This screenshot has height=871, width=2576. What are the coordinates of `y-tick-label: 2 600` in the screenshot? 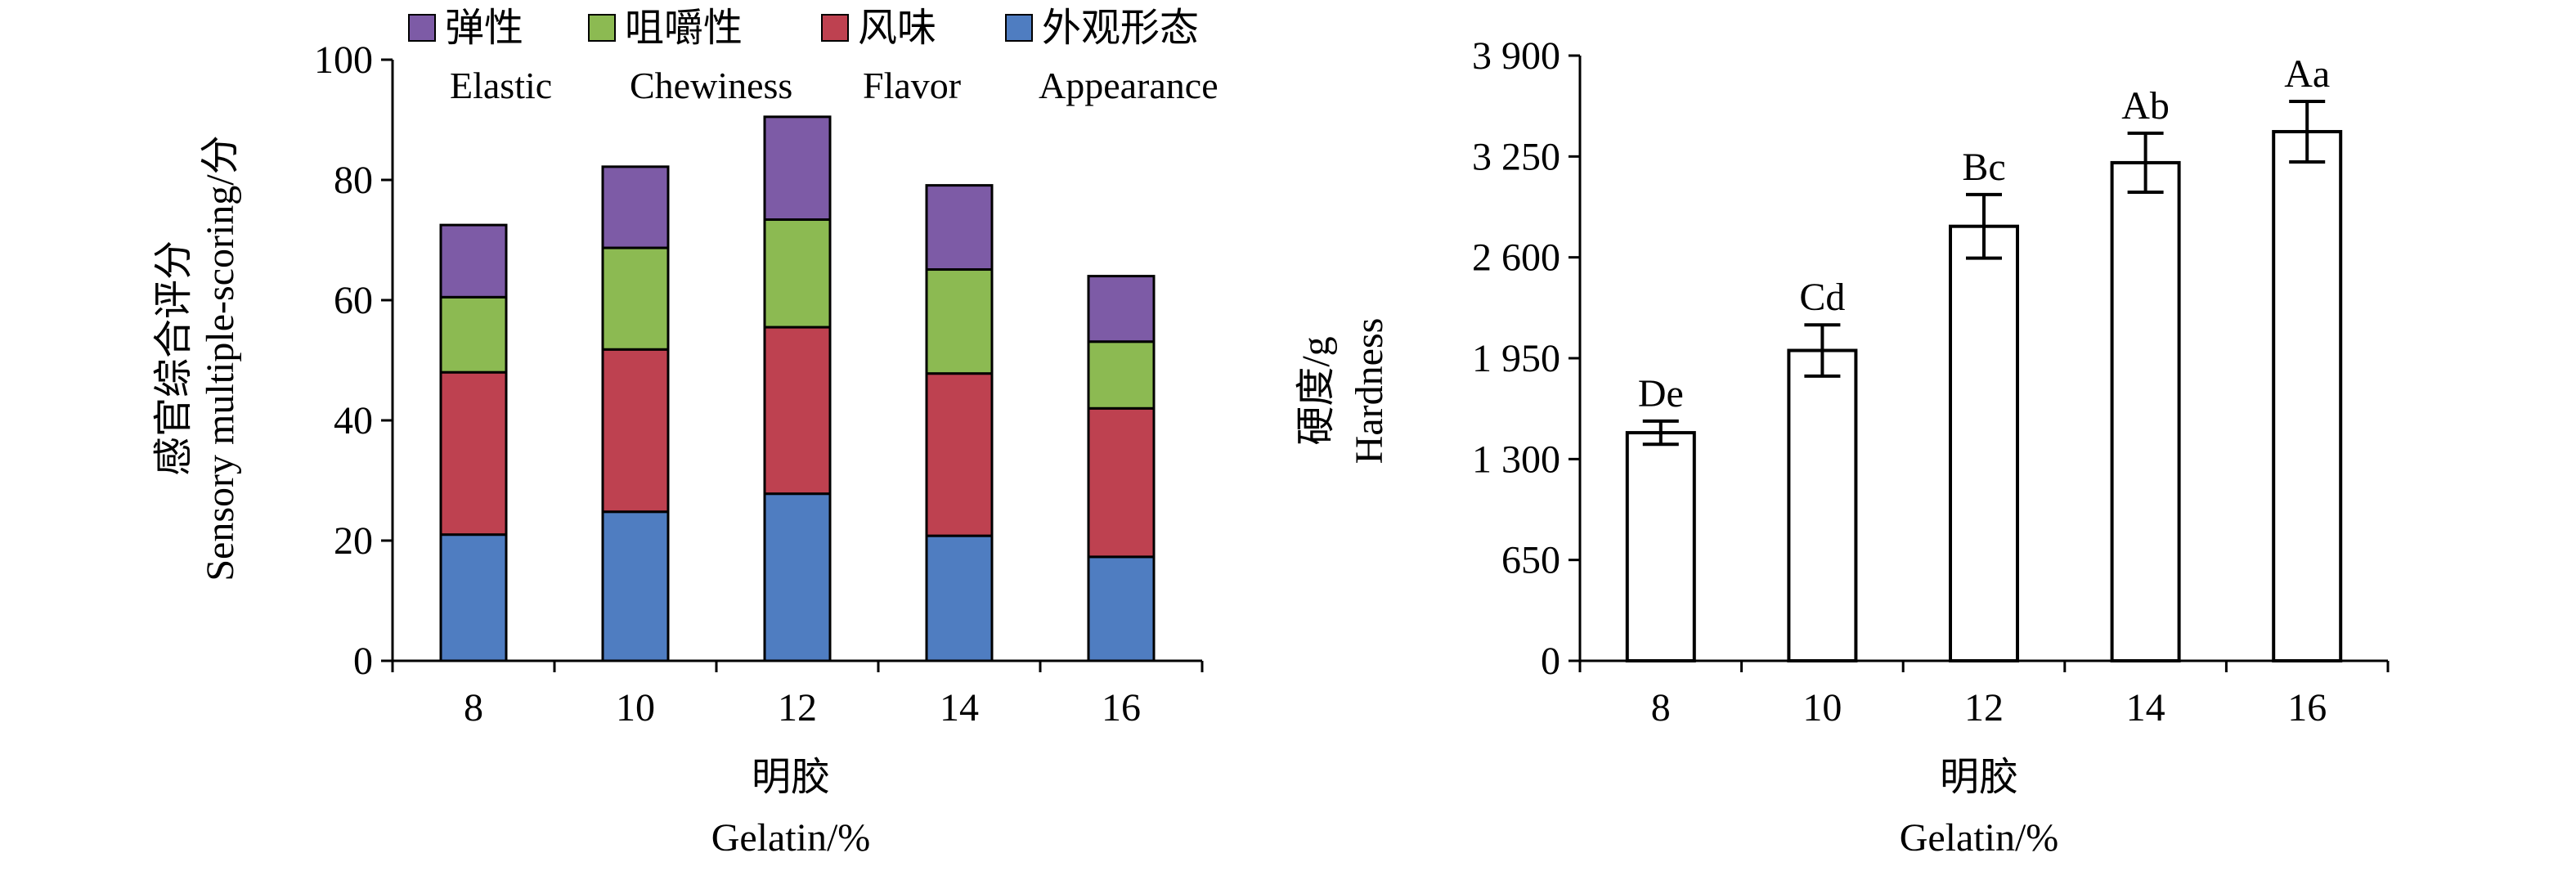 It's located at (1516, 258).